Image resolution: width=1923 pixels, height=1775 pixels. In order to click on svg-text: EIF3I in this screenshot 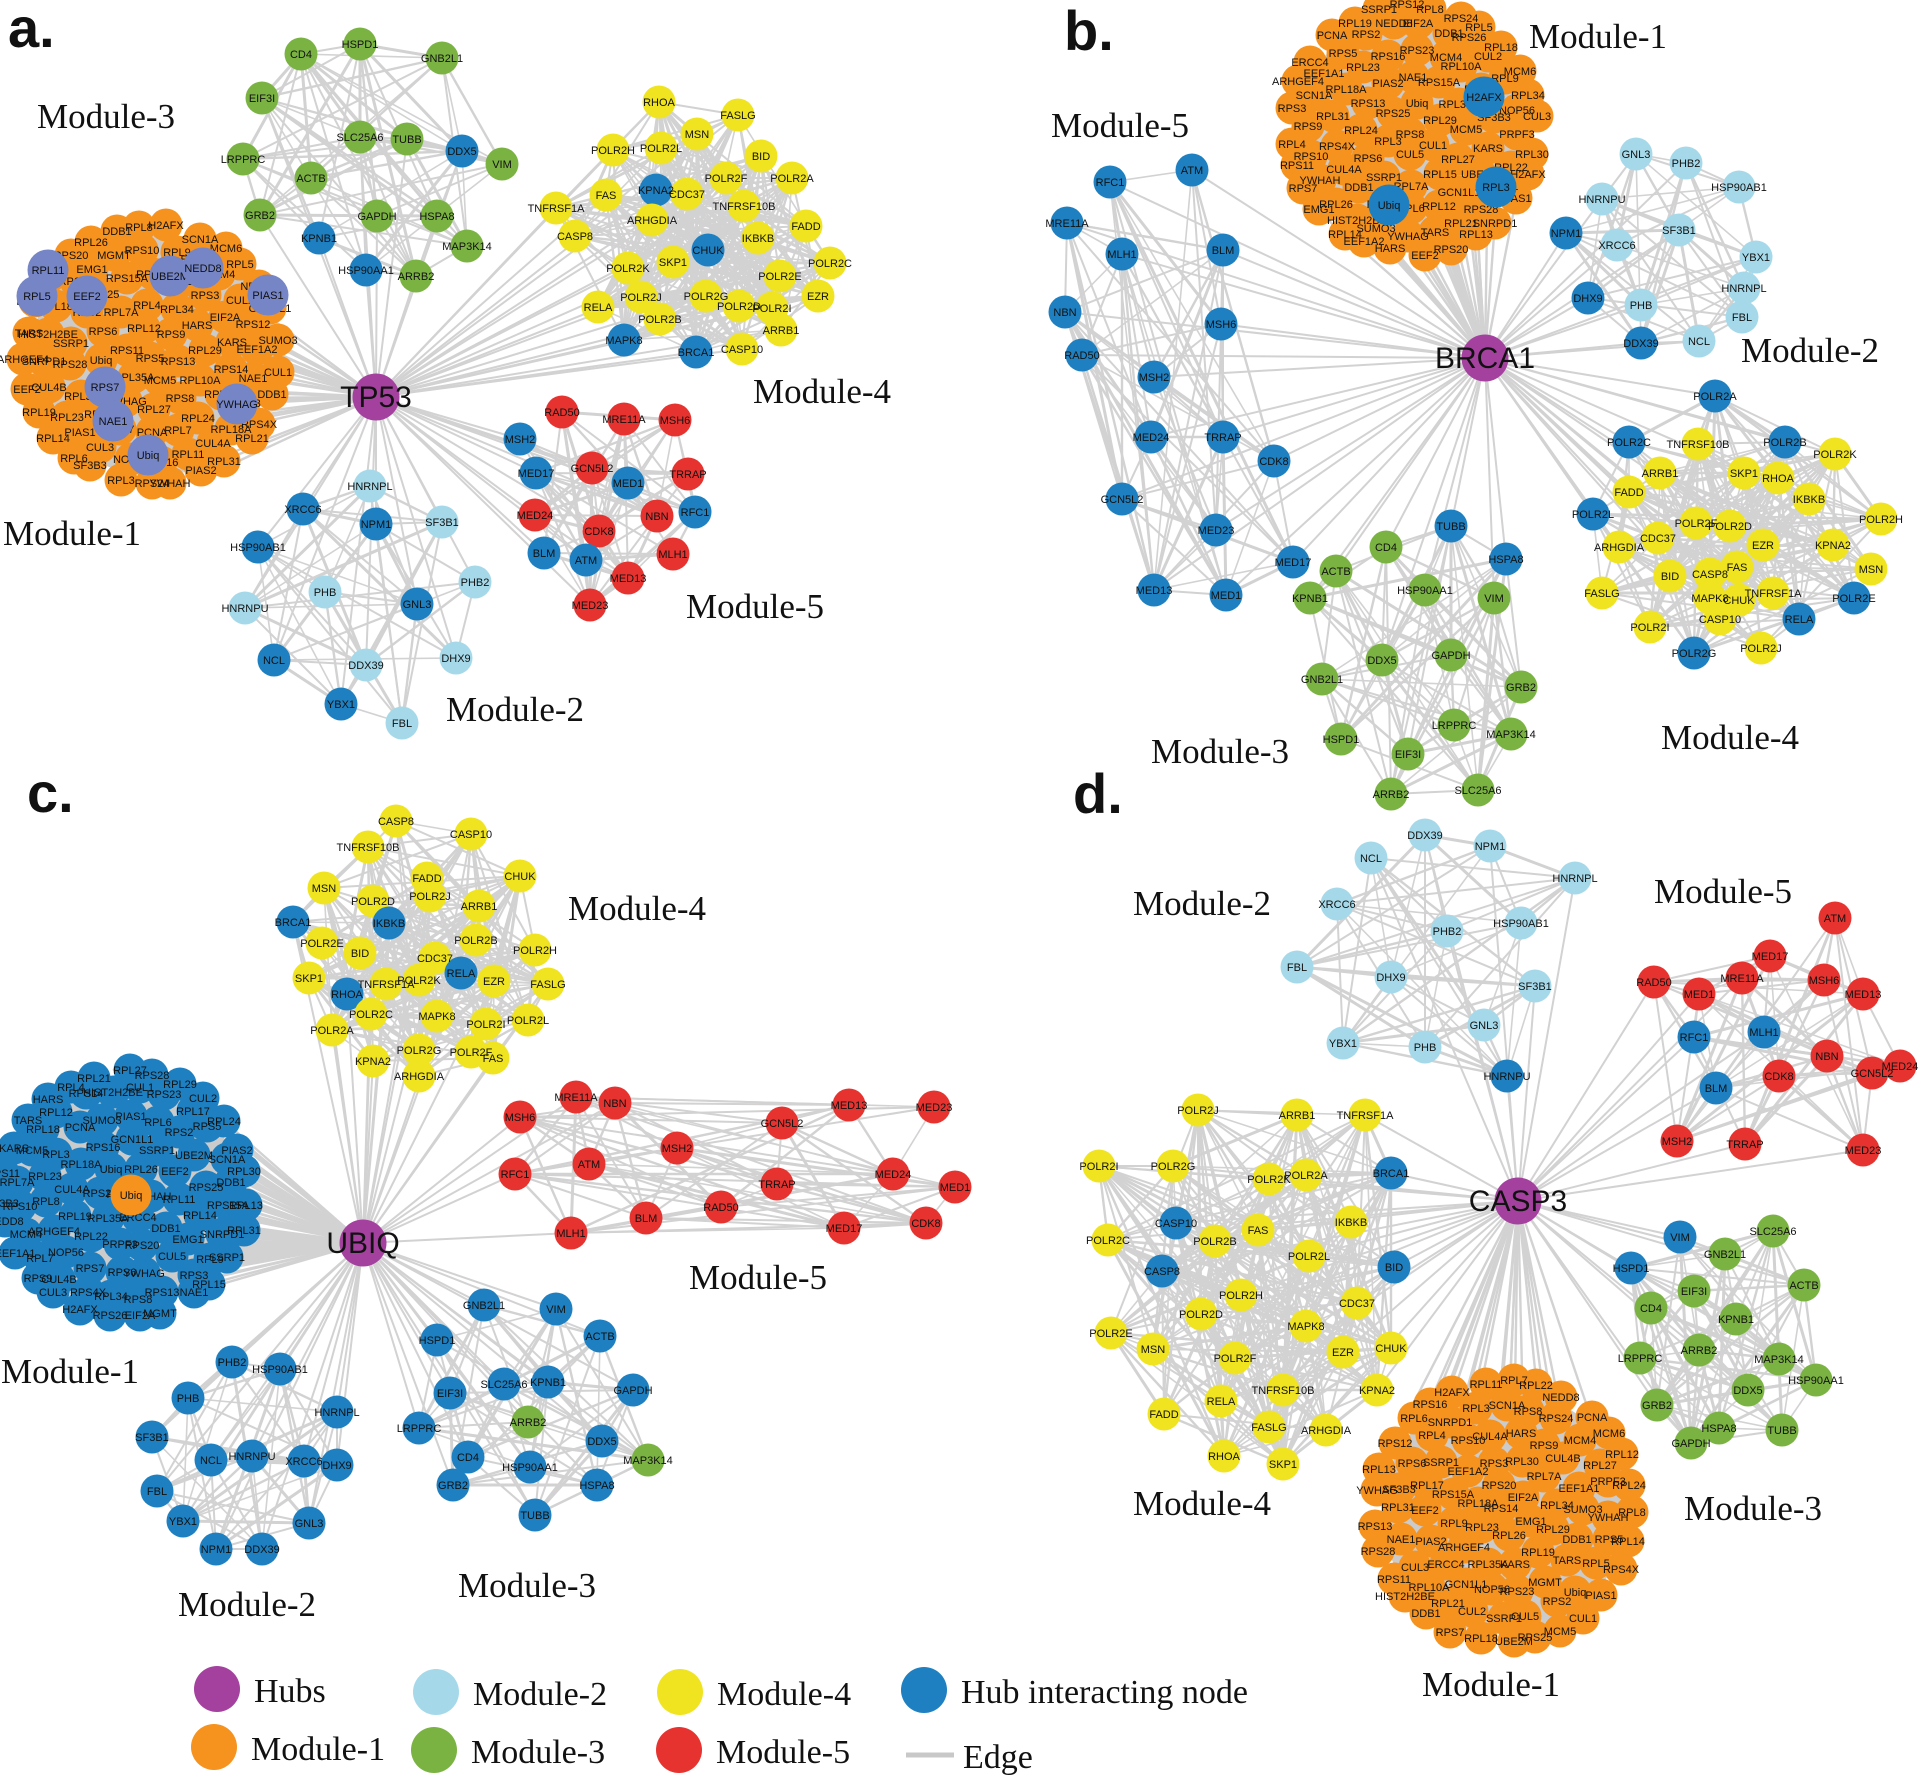, I will do `click(1408, 755)`.